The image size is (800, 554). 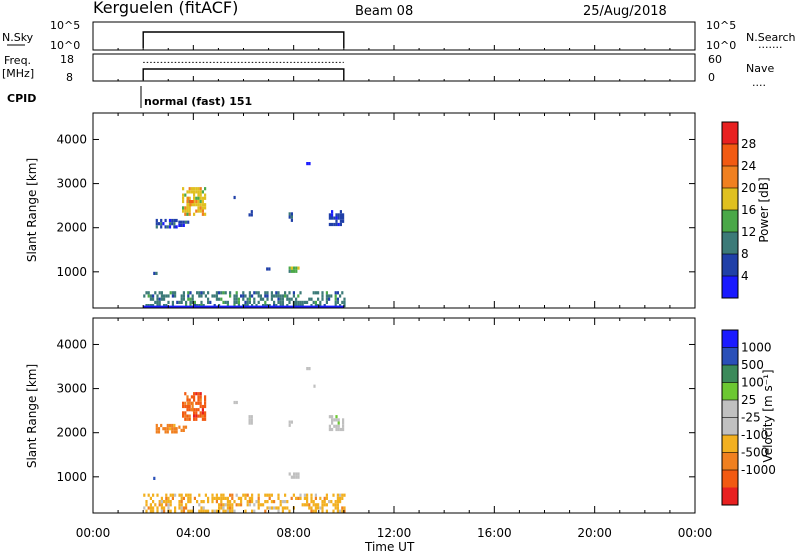 What do you see at coordinates (730, 391) in the screenshot?
I see `velocity-colorbar-segment` at bounding box center [730, 391].